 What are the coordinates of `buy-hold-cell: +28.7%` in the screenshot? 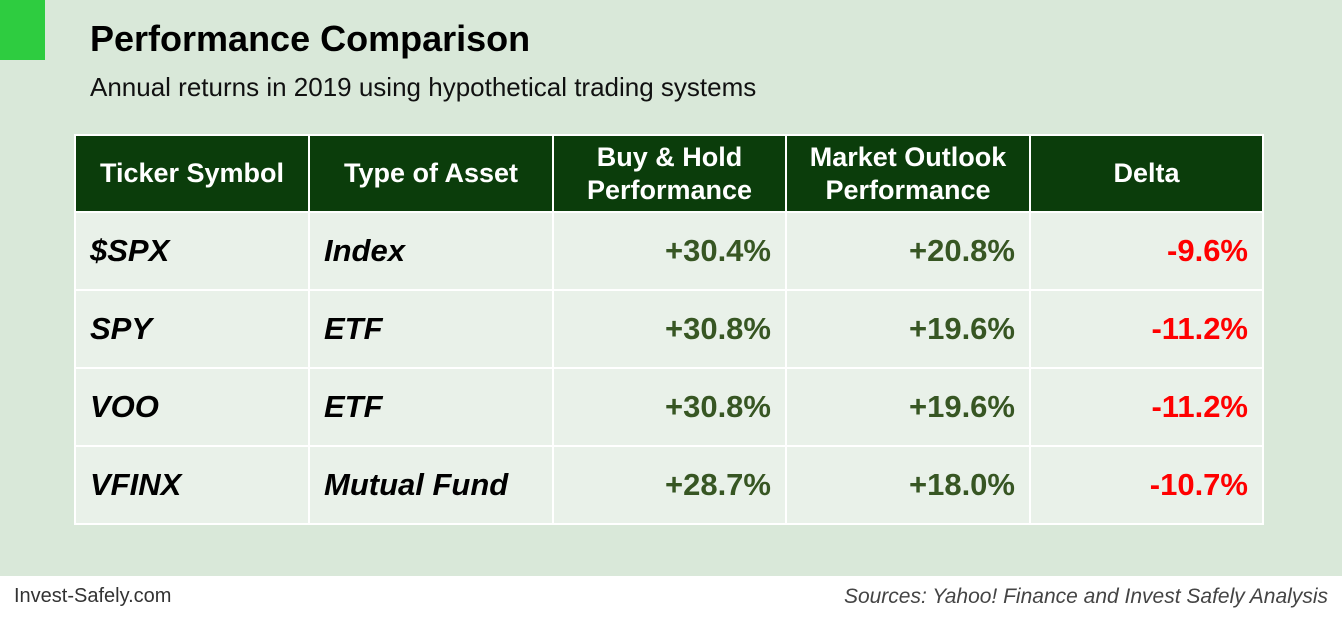 It's located at (669, 485).